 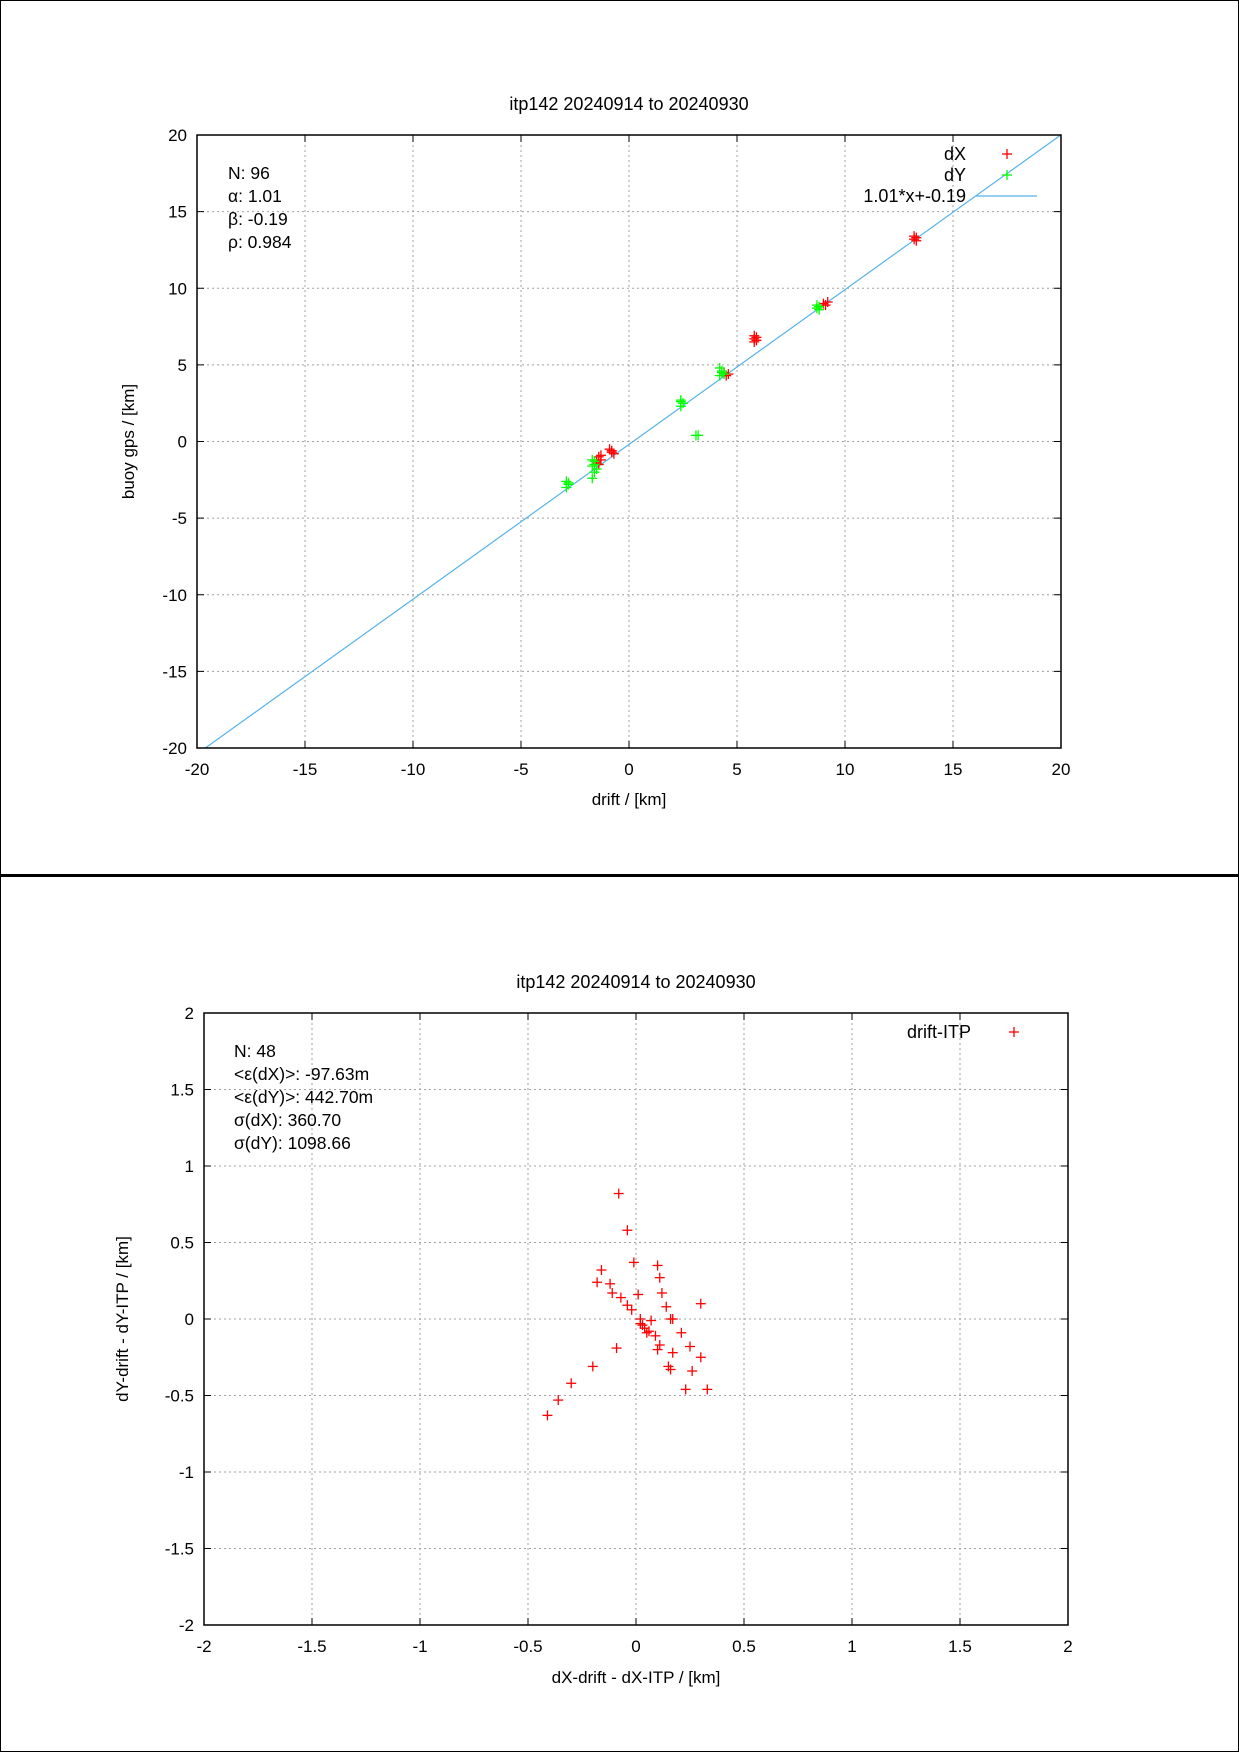 I want to click on x-tick-label: 1, so click(x=851, y=1646).